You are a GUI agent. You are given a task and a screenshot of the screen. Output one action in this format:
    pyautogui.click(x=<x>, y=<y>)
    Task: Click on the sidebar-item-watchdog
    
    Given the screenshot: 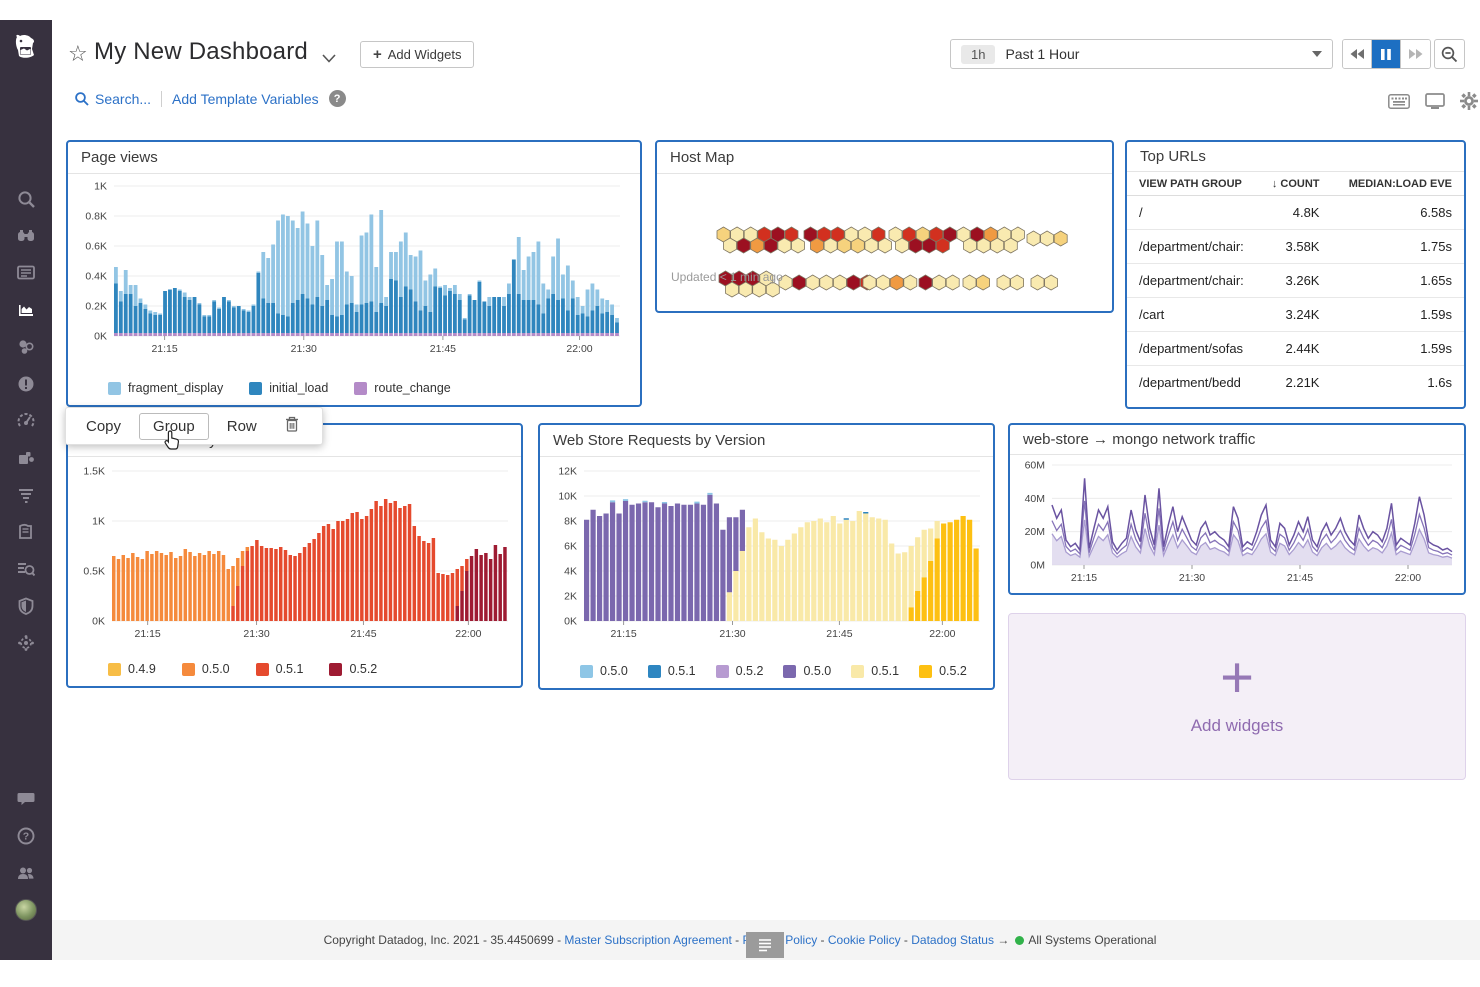 What is the action you would take?
    pyautogui.click(x=26, y=235)
    